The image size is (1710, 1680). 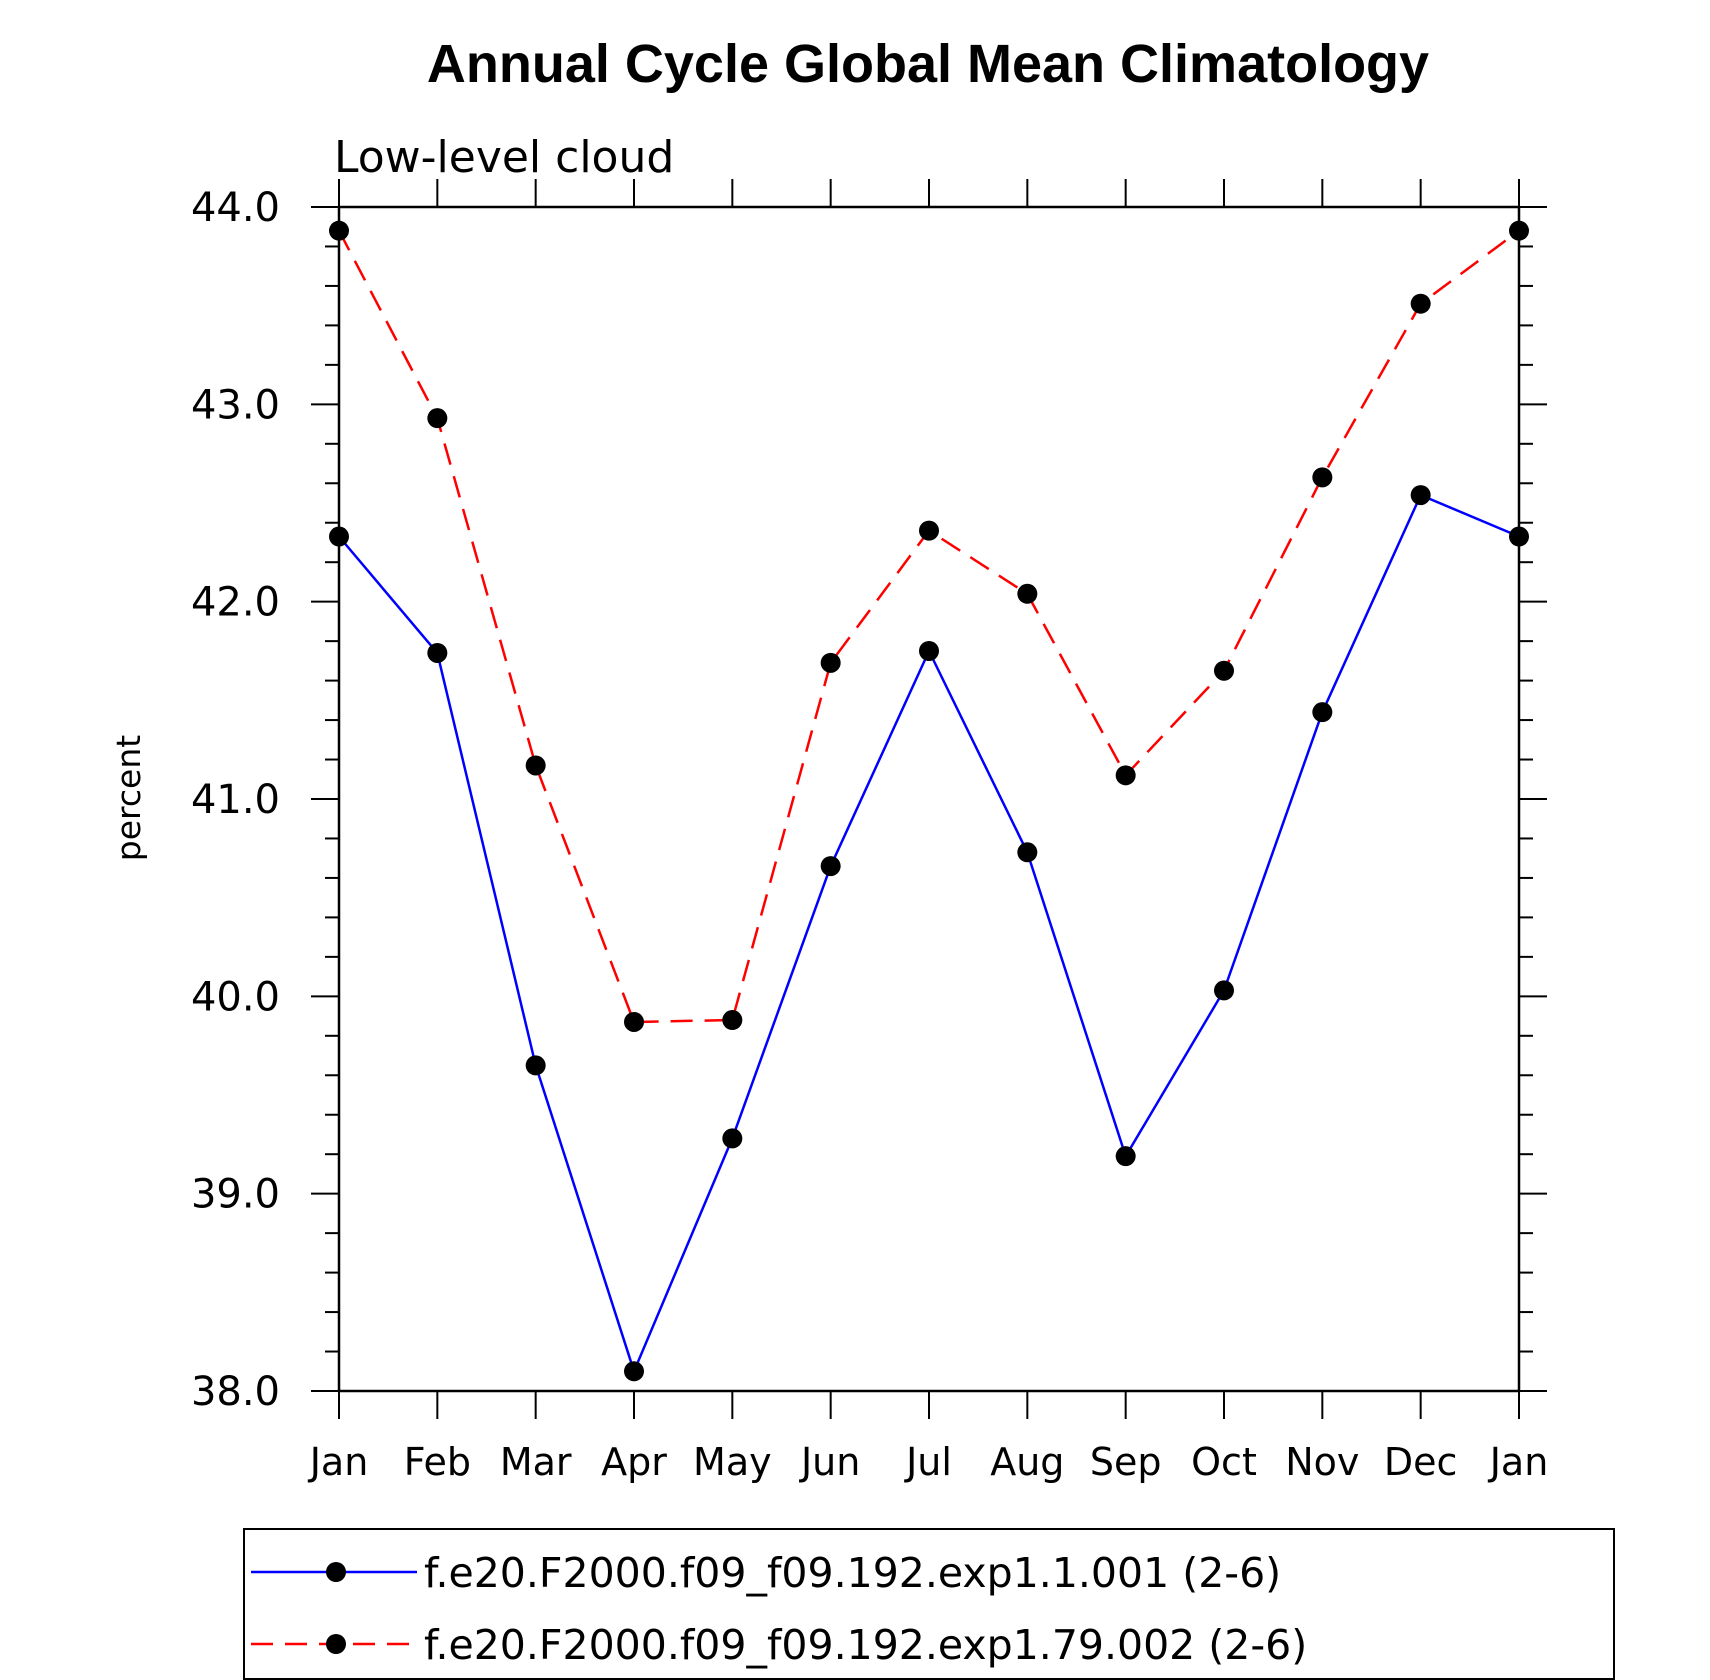 What do you see at coordinates (235, 997) in the screenshot?
I see `y-tick-label: 40.0` at bounding box center [235, 997].